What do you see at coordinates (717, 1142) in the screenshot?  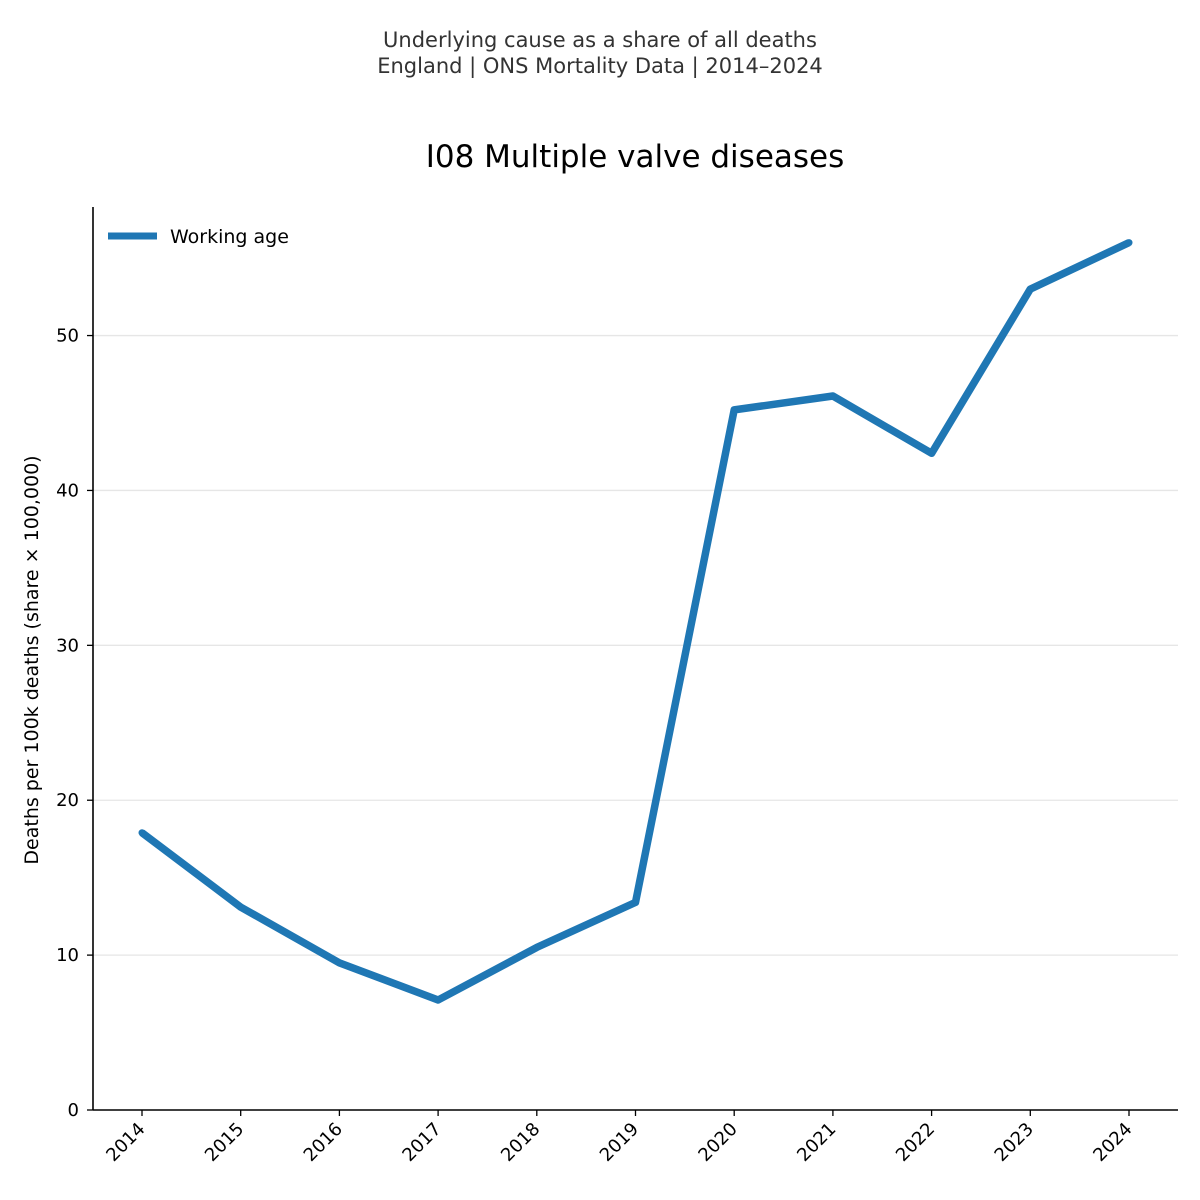 I see `x-tick-label: 2020` at bounding box center [717, 1142].